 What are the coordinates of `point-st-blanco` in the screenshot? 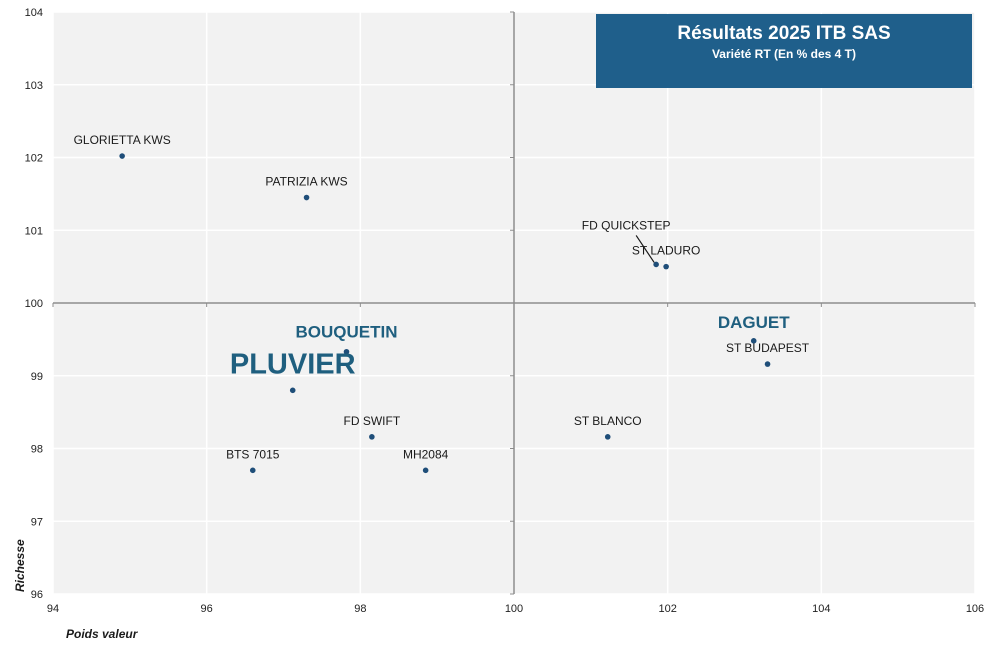 It's located at (607, 437).